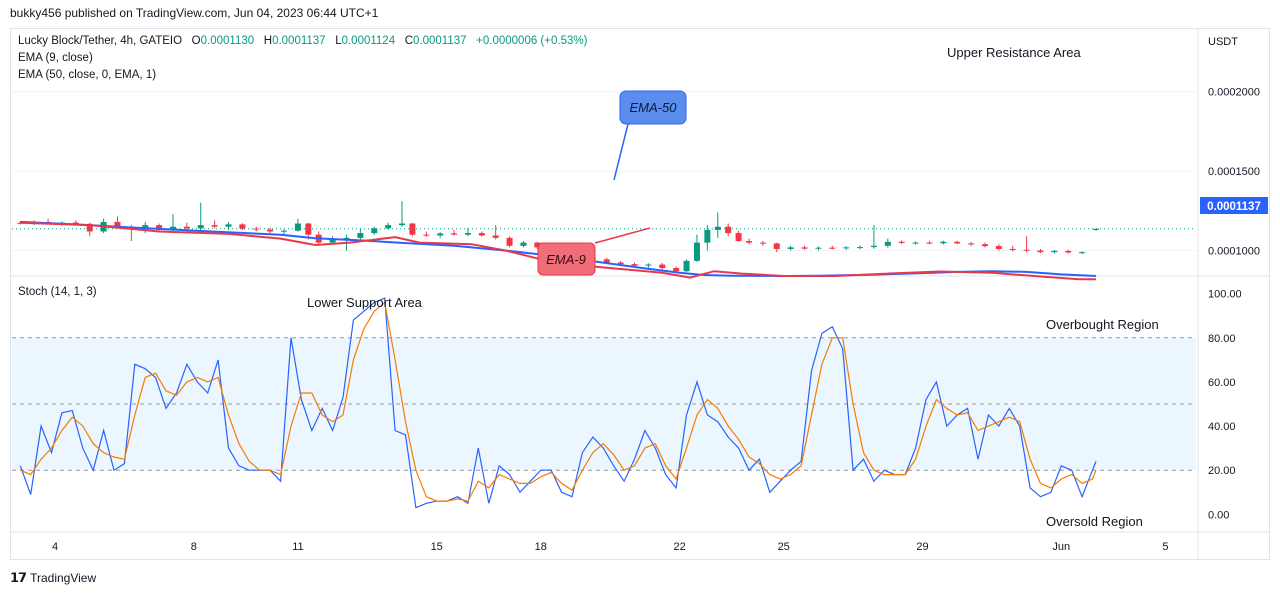 The height and width of the screenshot is (595, 1280). Describe the element at coordinates (621, 152) in the screenshot. I see `ema50-callout-line` at that location.